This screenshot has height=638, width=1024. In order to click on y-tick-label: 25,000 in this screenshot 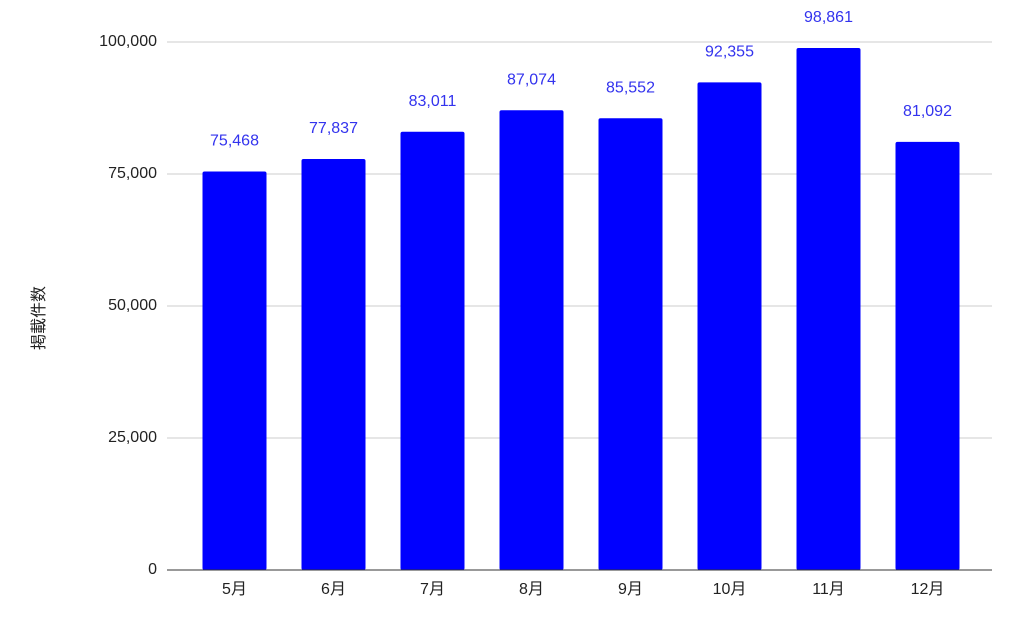, I will do `click(132, 437)`.